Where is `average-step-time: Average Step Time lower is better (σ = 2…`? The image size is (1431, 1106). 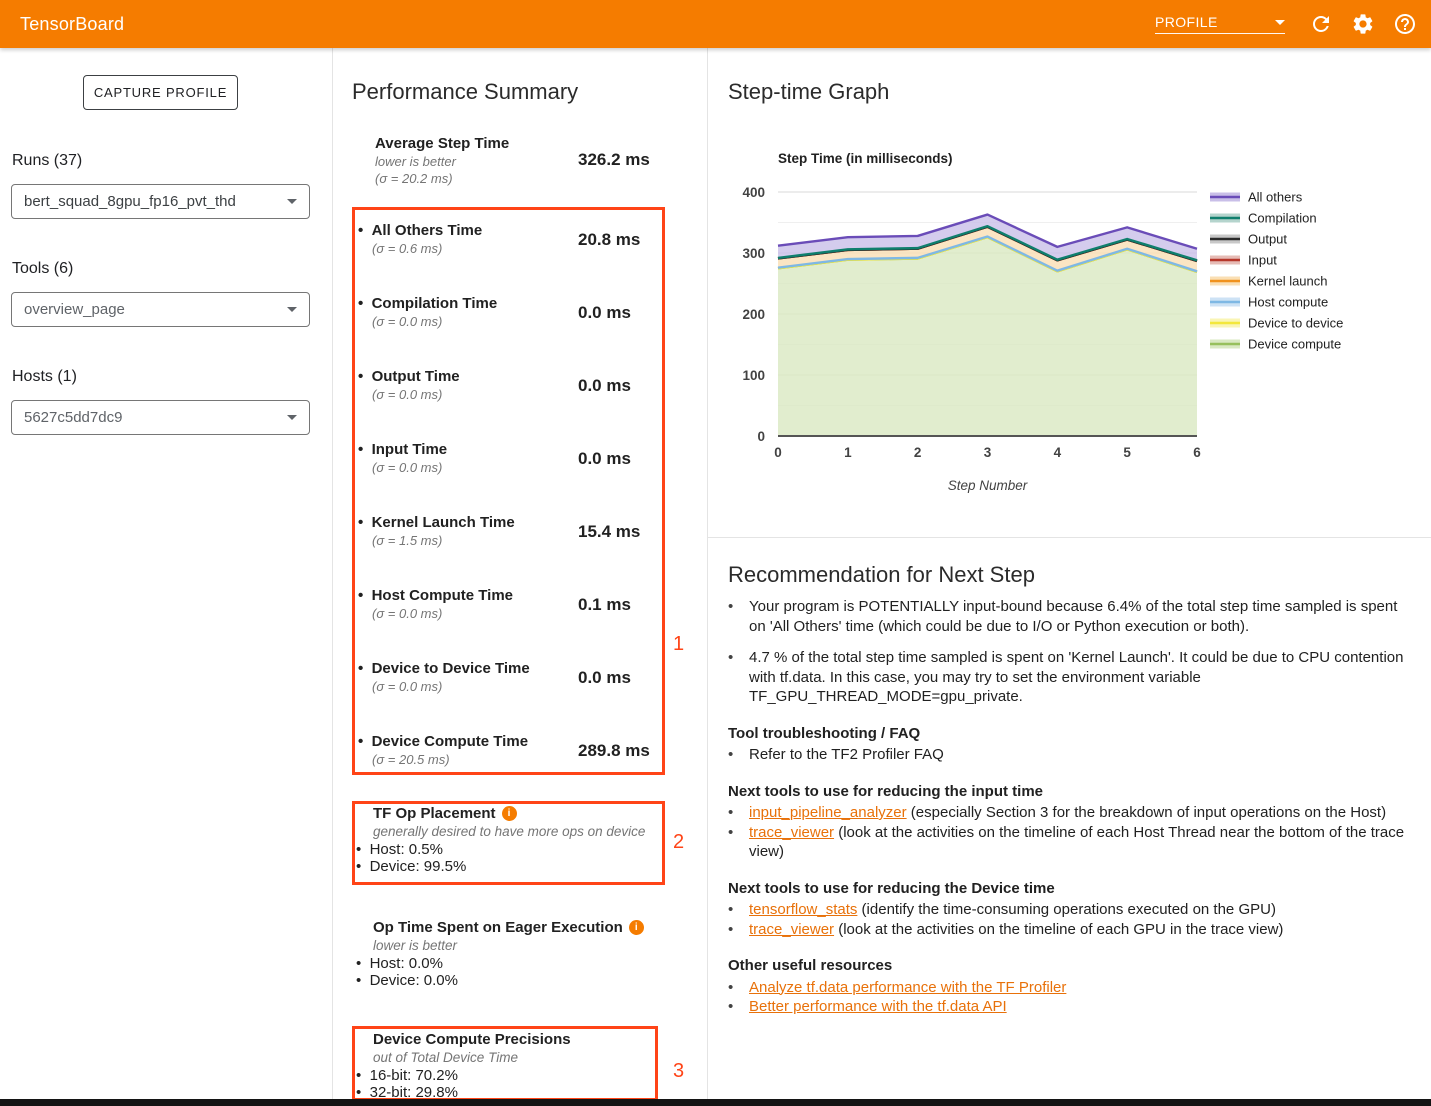 average-step-time: Average Step Time lower is better (σ = 2… is located at coordinates (475, 160).